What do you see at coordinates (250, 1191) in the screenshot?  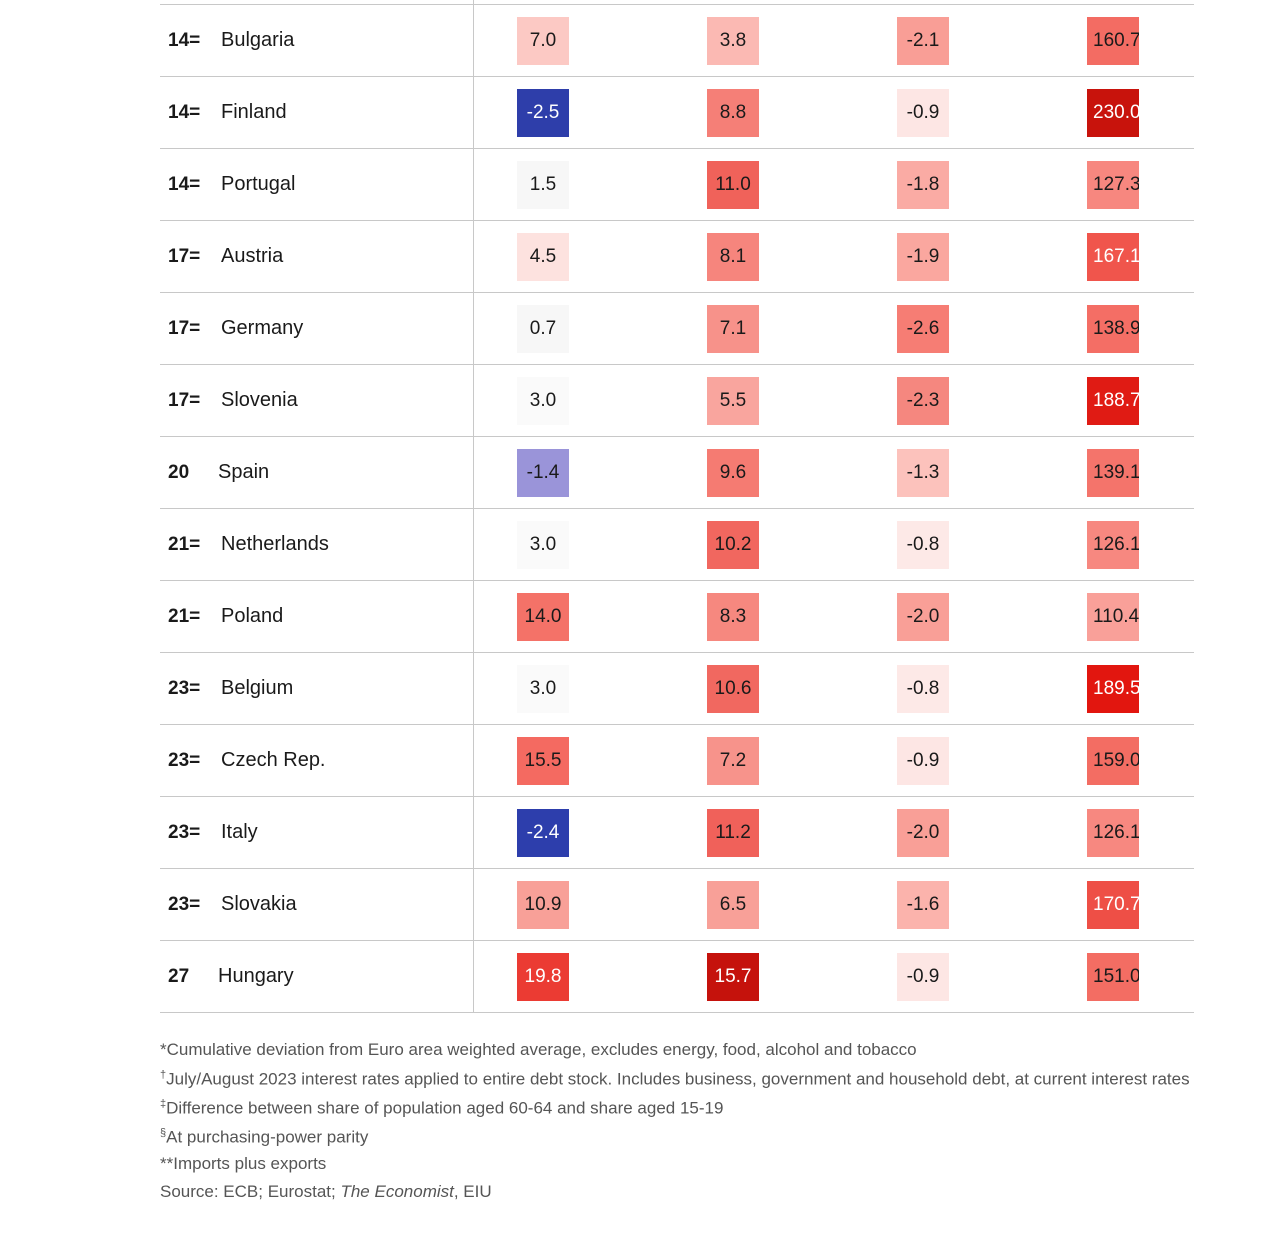 I see `source-prefix: Source: ECB; Eurostat;` at bounding box center [250, 1191].